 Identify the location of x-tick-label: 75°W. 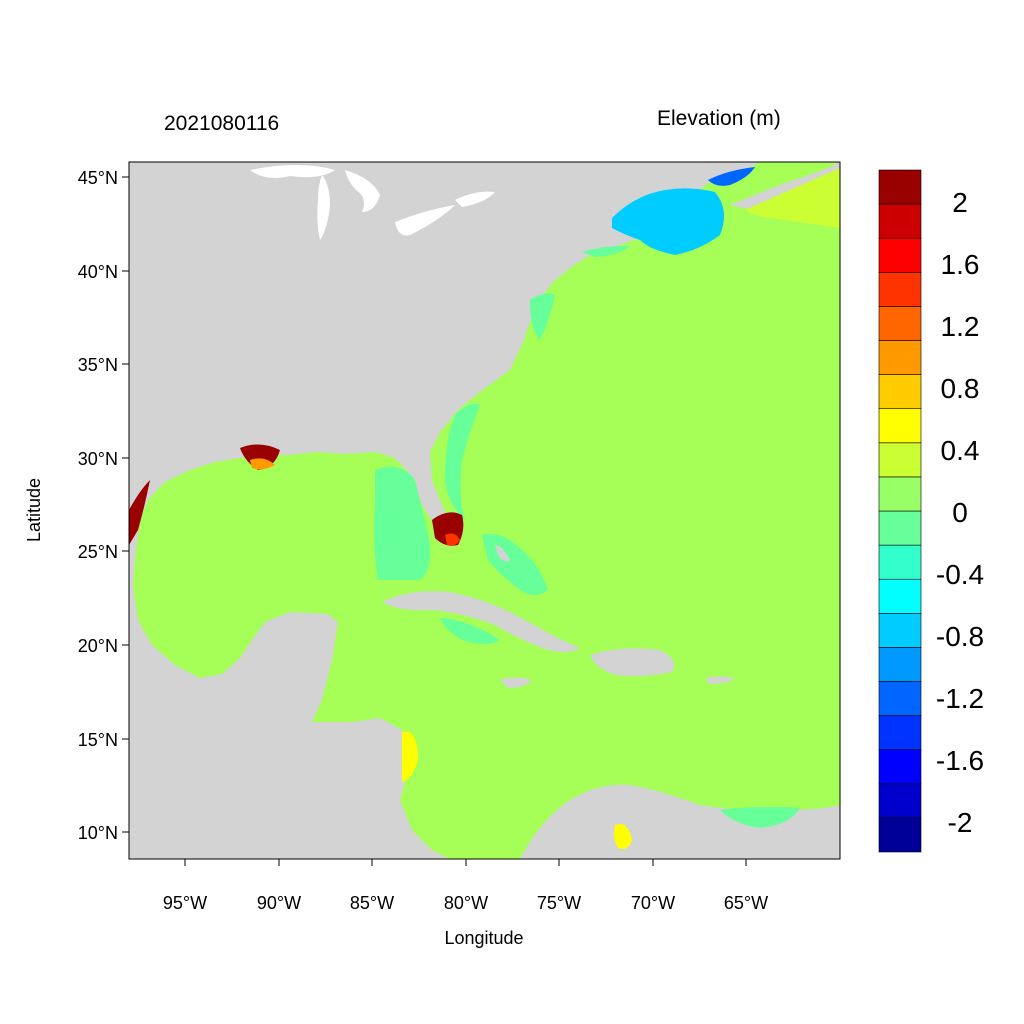
(559, 903).